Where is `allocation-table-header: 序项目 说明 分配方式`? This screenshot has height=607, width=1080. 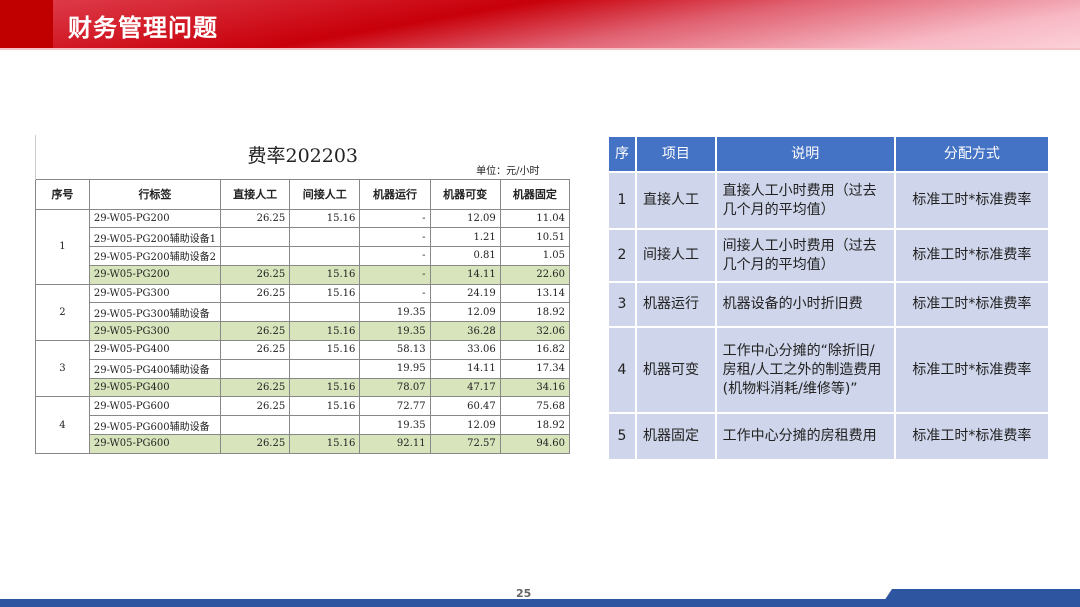 allocation-table-header: 序项目 说明 分配方式 is located at coordinates (828, 154).